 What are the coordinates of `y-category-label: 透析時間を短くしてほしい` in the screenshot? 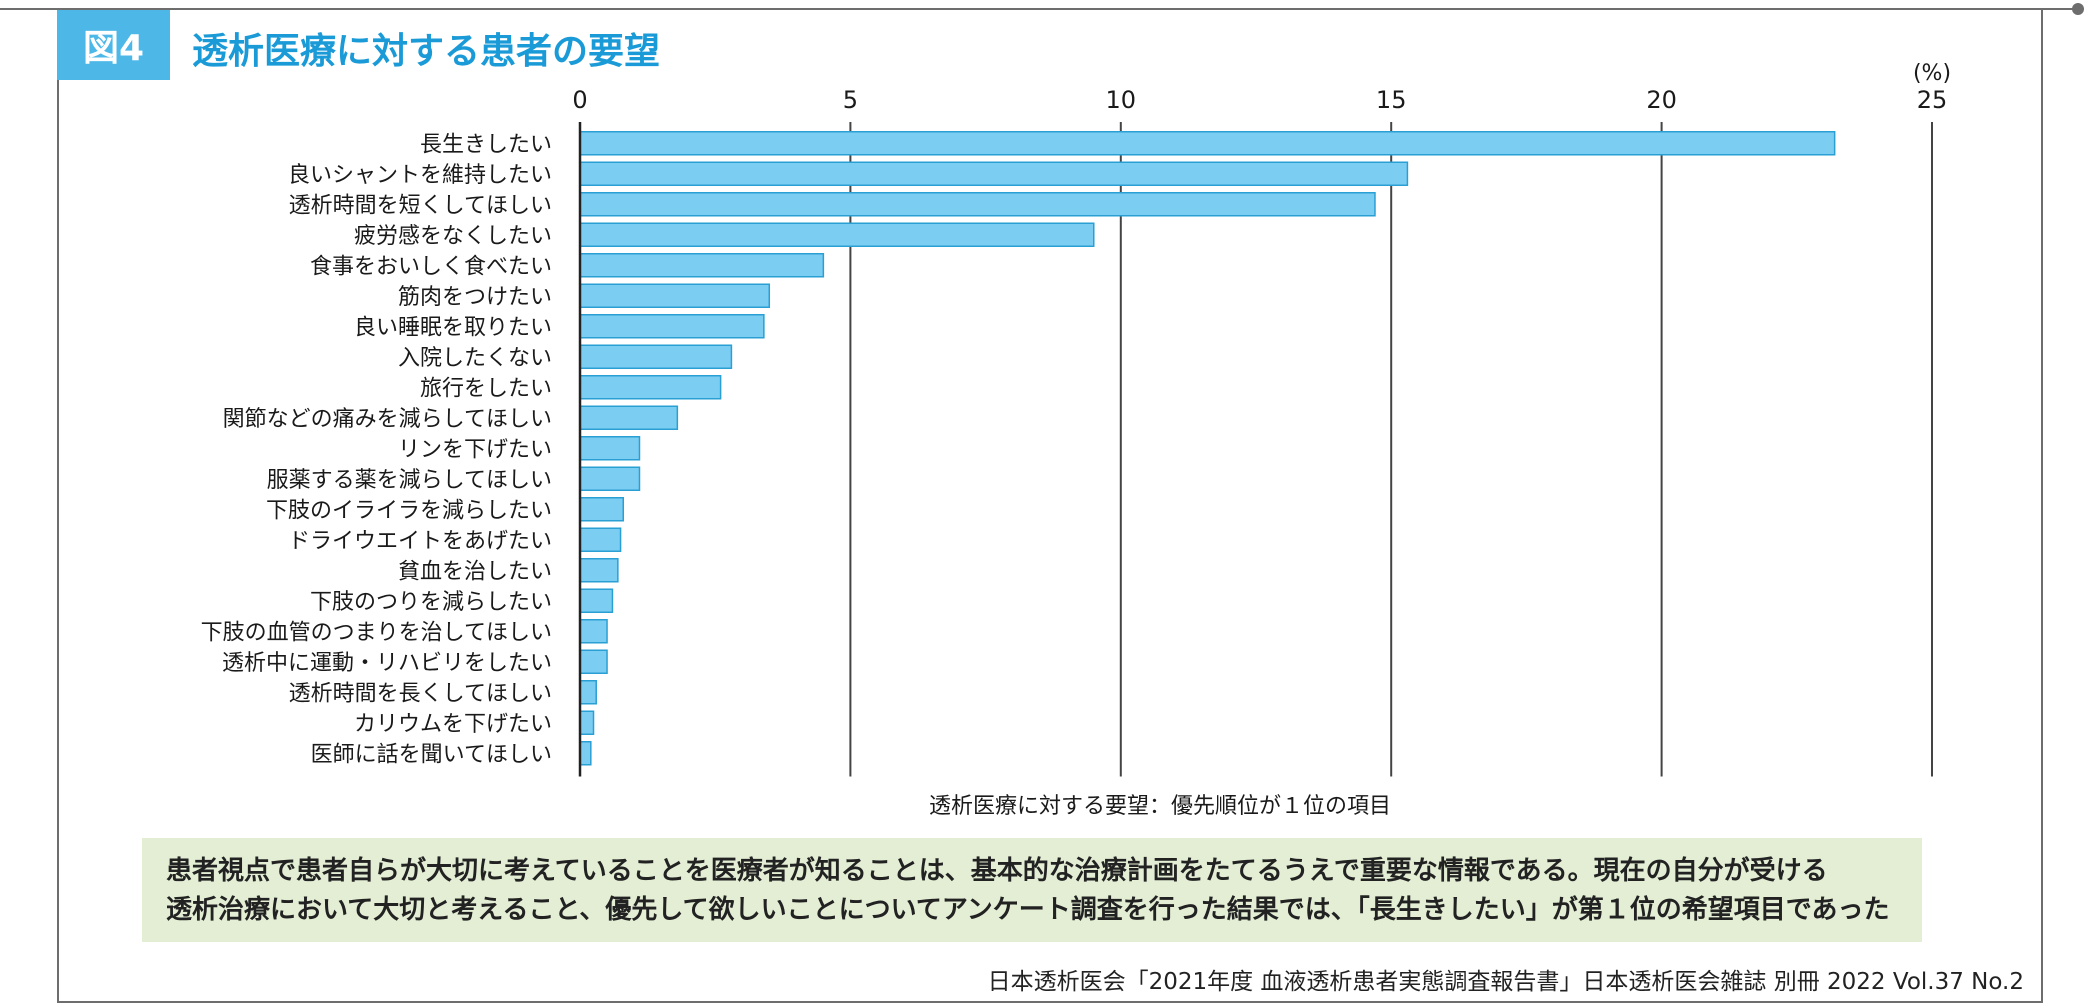 It's located at (420, 205).